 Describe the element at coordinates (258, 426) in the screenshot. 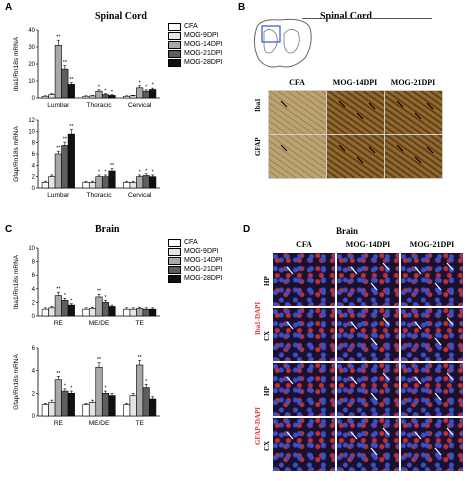

I see `if-row-group-label: GFAP-DAPI` at that location.